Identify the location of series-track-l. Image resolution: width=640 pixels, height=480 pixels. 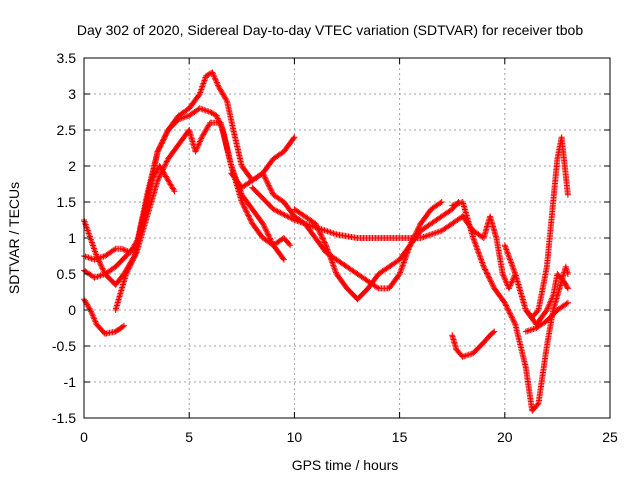
(546, 317).